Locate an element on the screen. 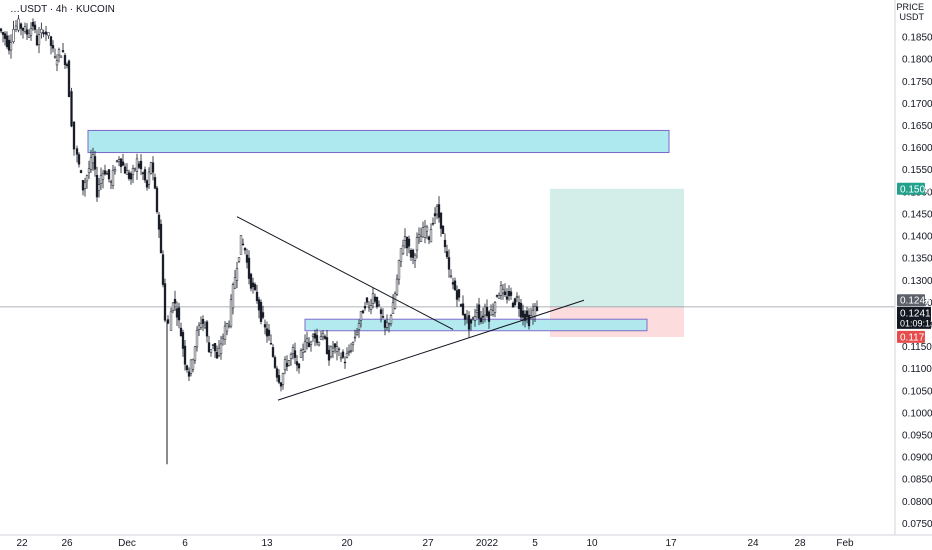 This screenshot has width=932, height=550. price-tick-label: 0.1350 is located at coordinates (917, 259).